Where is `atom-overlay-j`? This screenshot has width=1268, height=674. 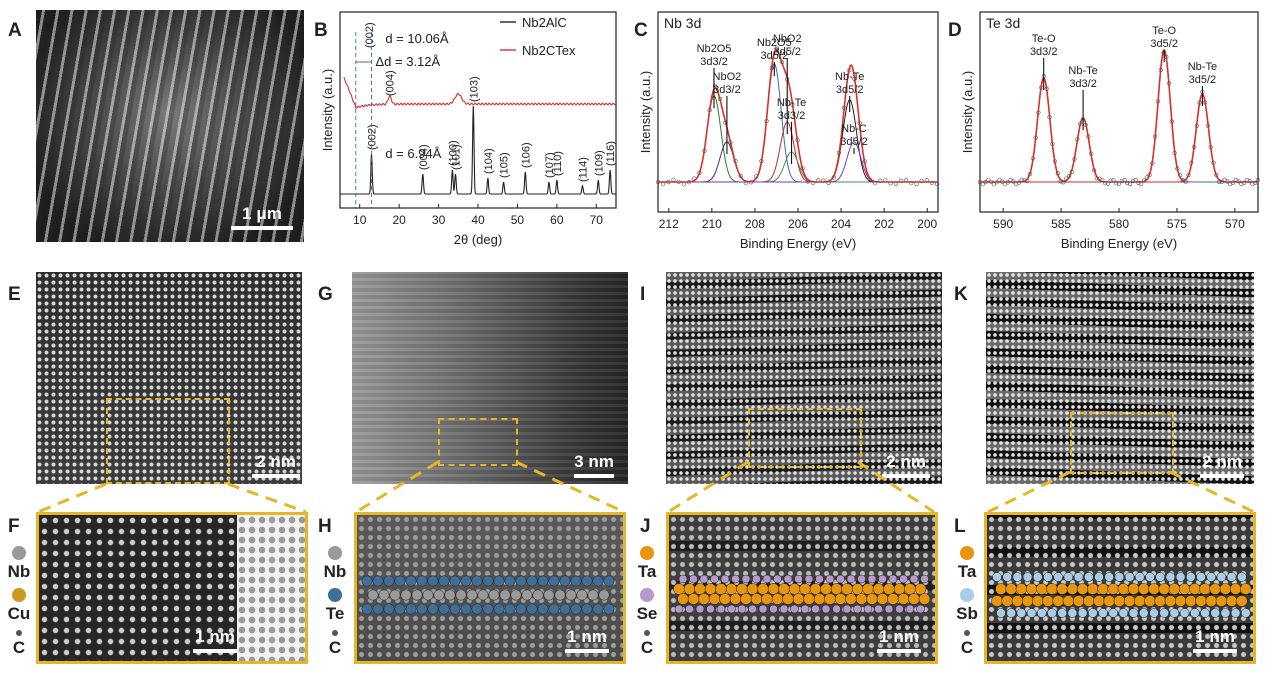
atom-overlay-j is located at coordinates (802, 594).